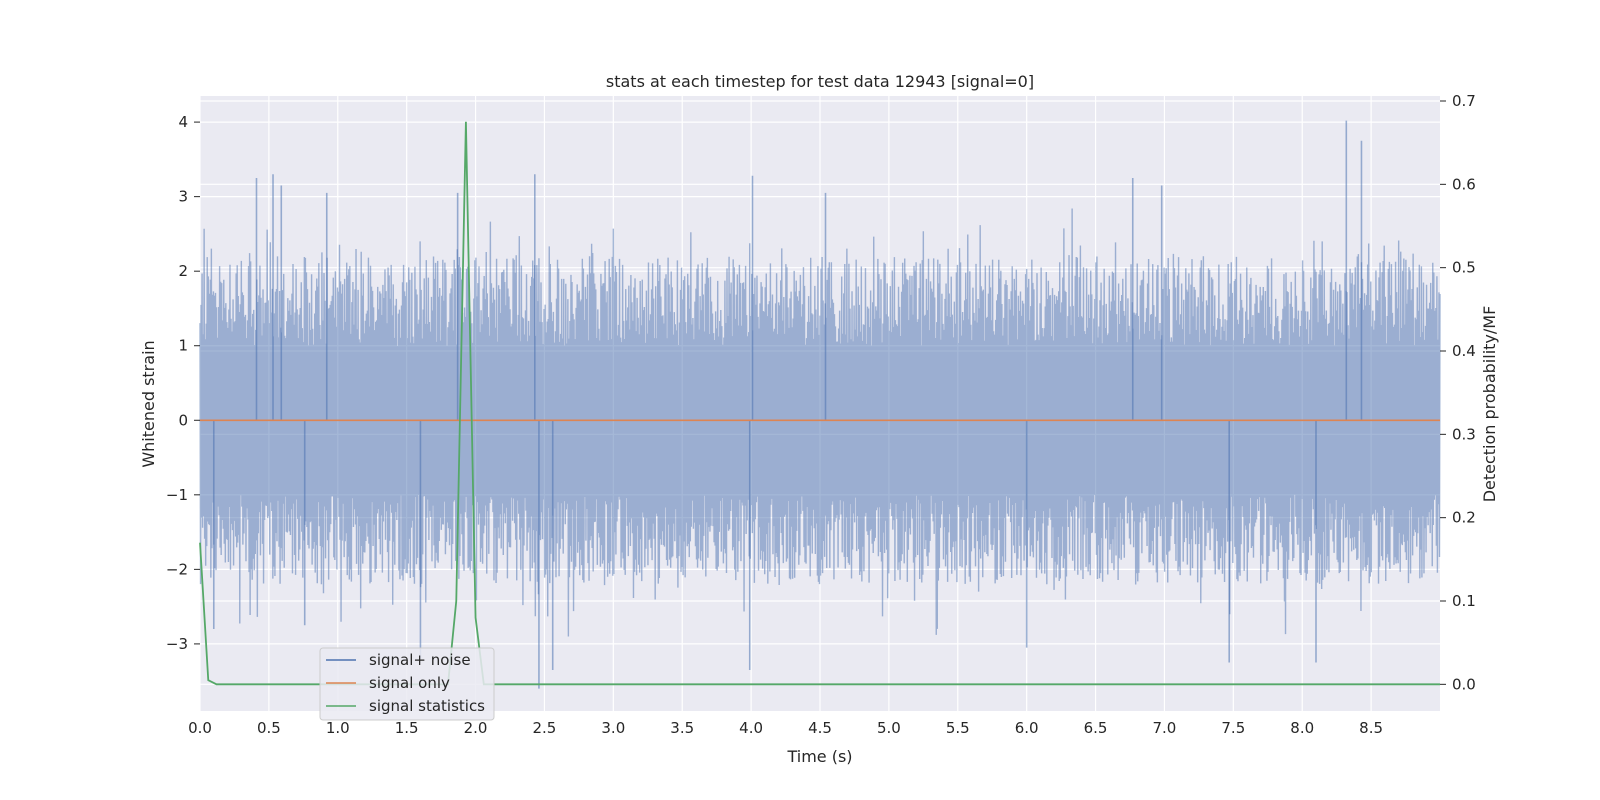 This screenshot has width=1600, height=800. I want to click on y-tick-label: 1, so click(183, 346).